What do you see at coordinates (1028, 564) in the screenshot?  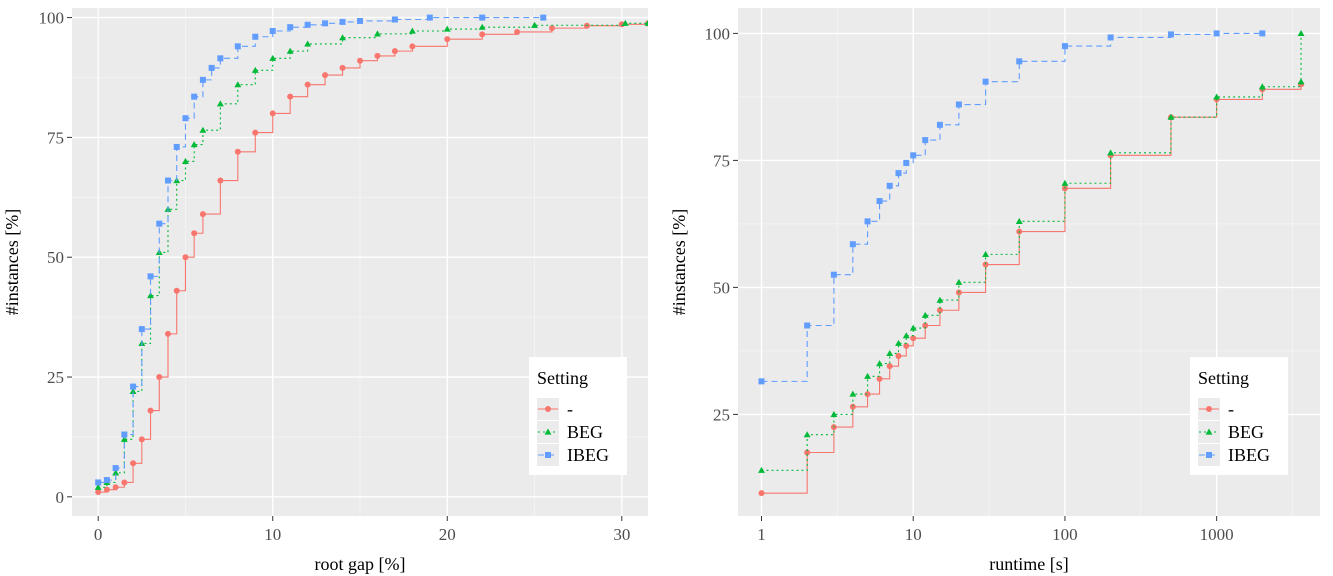 I see `x-axis-title: runtime [s]` at bounding box center [1028, 564].